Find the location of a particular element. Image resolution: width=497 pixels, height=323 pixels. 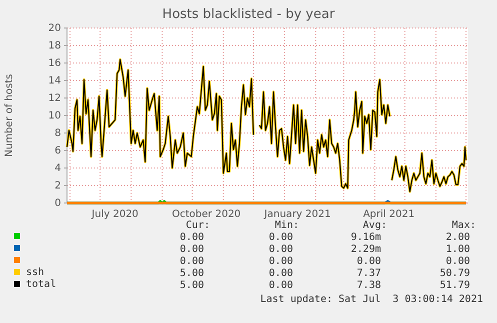

text: 9.16m is located at coordinates (365, 237).